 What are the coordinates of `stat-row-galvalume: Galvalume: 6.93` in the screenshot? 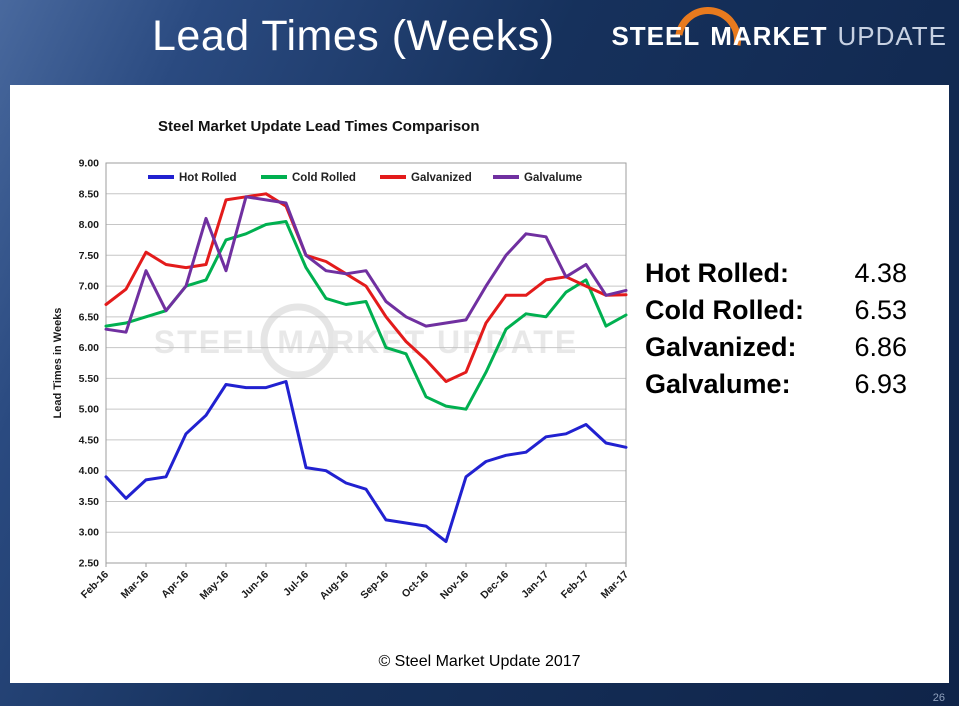 It's located at (776, 384).